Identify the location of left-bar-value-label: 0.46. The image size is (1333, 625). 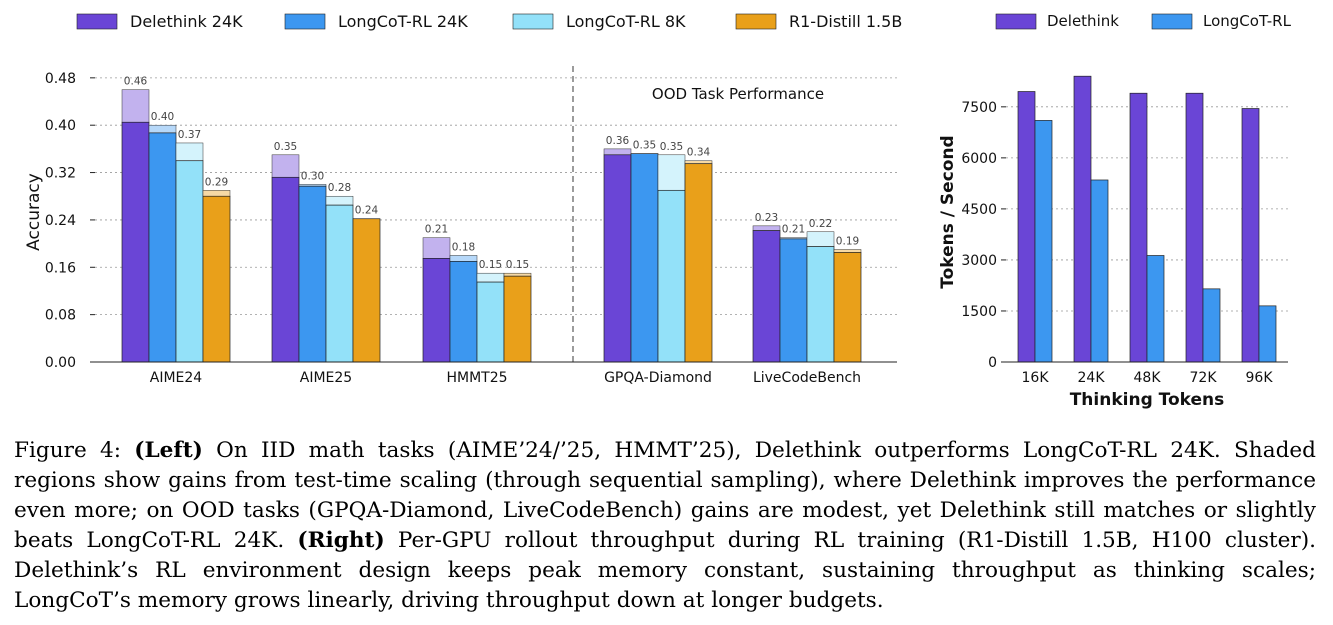
(136, 82).